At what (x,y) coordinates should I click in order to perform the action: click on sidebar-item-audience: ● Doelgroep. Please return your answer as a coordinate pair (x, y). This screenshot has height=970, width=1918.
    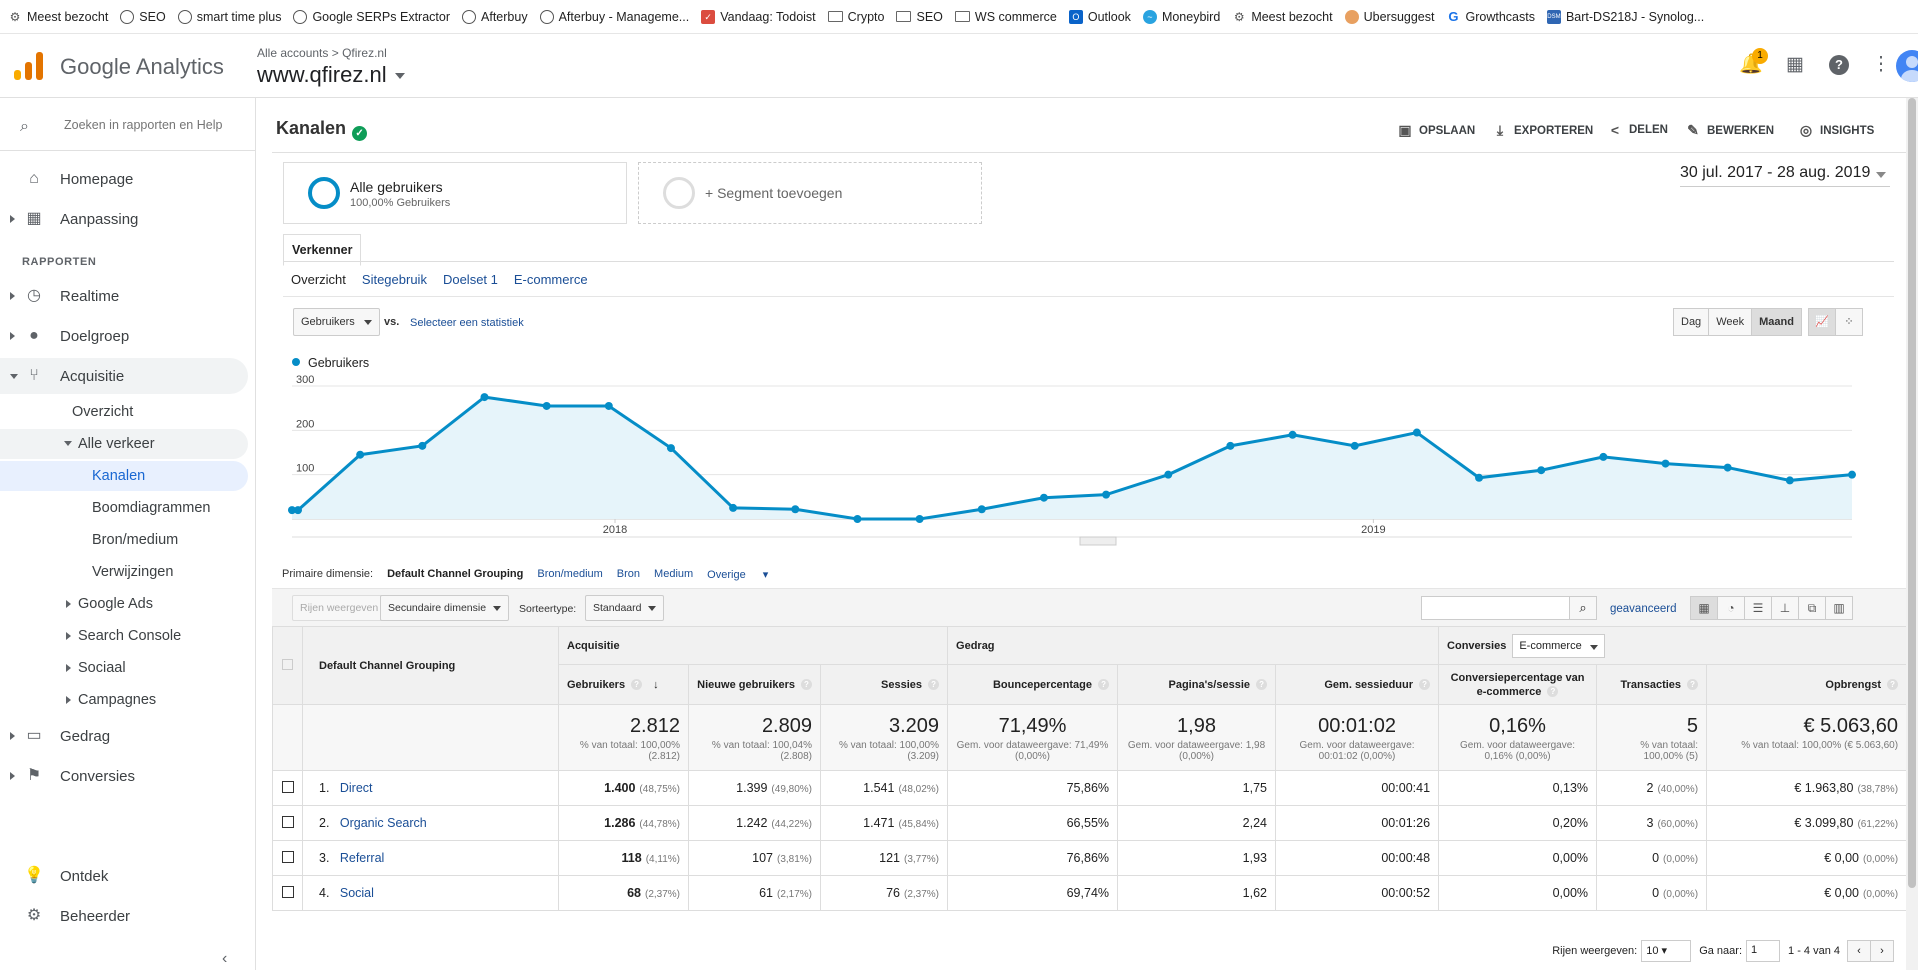
    Looking at the image, I should click on (124, 336).